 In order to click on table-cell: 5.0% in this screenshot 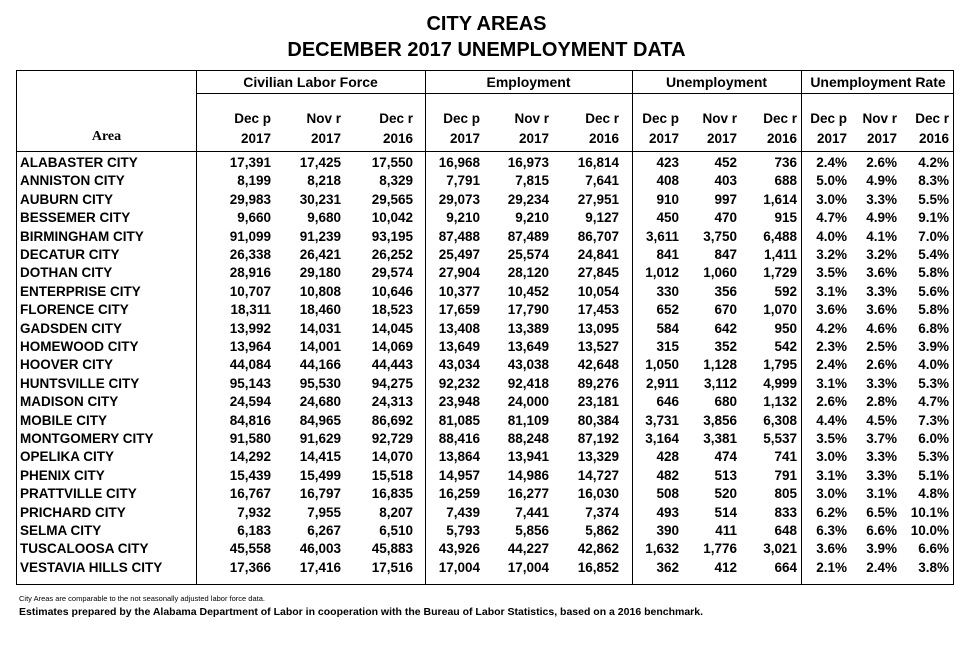, I will do `click(831, 181)`.